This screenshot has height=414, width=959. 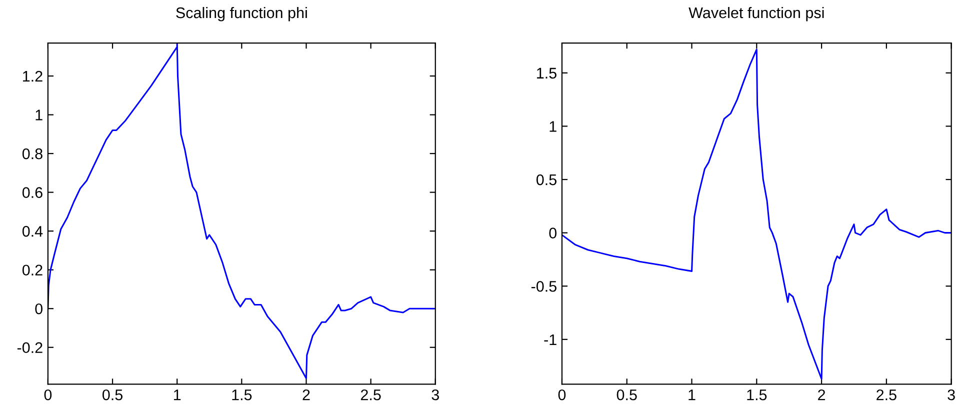 What do you see at coordinates (543, 286) in the screenshot?
I see `y-tick-label: -0.5` at bounding box center [543, 286].